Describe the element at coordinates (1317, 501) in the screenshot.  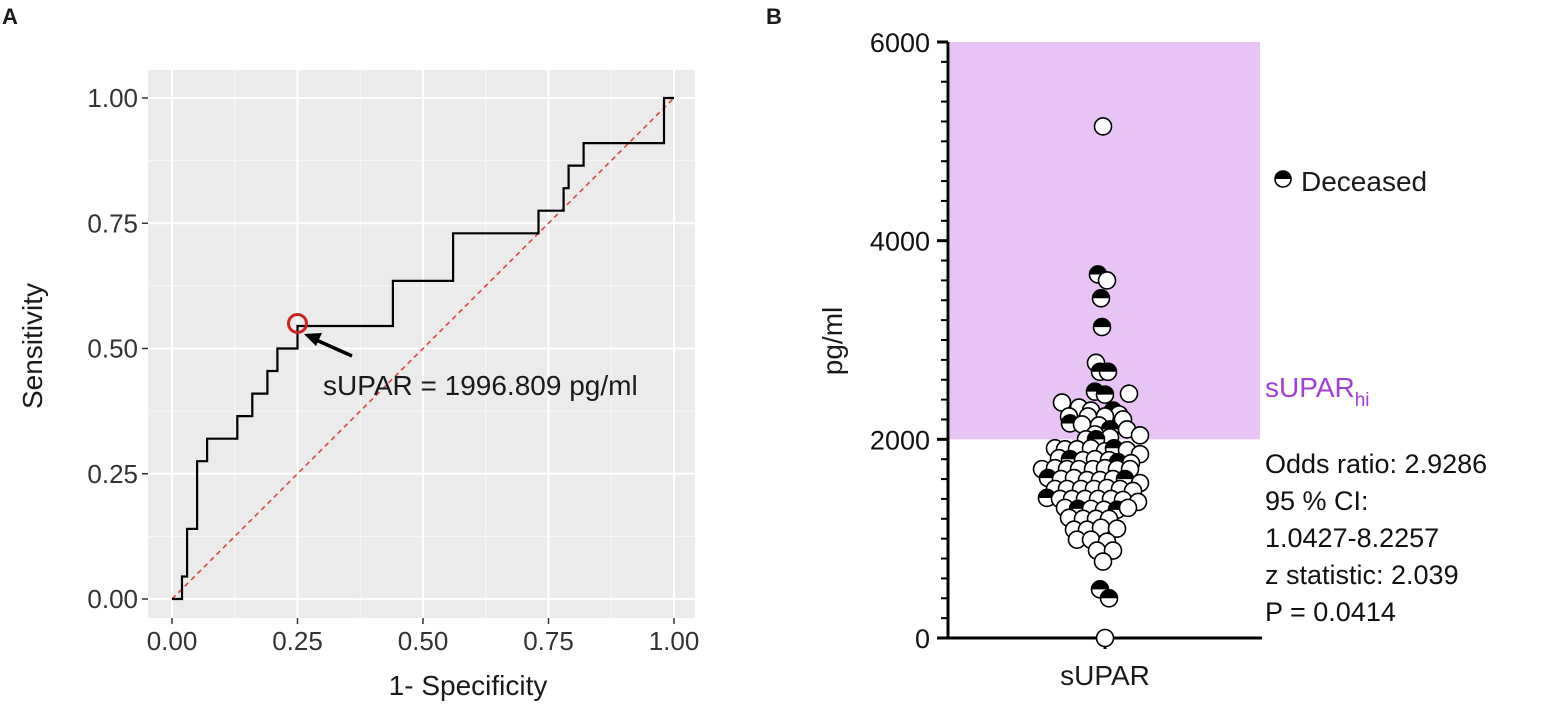
I see `stat-ci-label: 95 % CI:` at that location.